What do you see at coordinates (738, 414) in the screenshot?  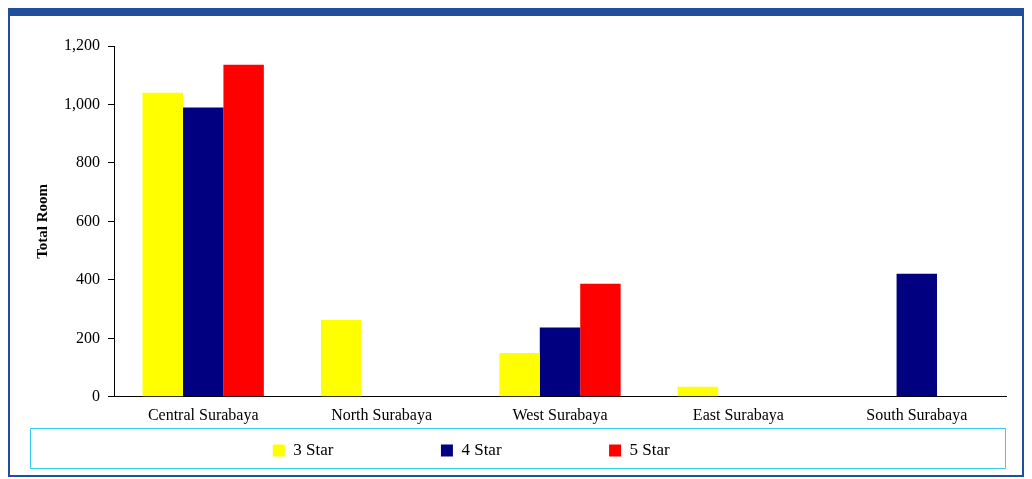 I see `x-tick-label: East Surabaya` at bounding box center [738, 414].